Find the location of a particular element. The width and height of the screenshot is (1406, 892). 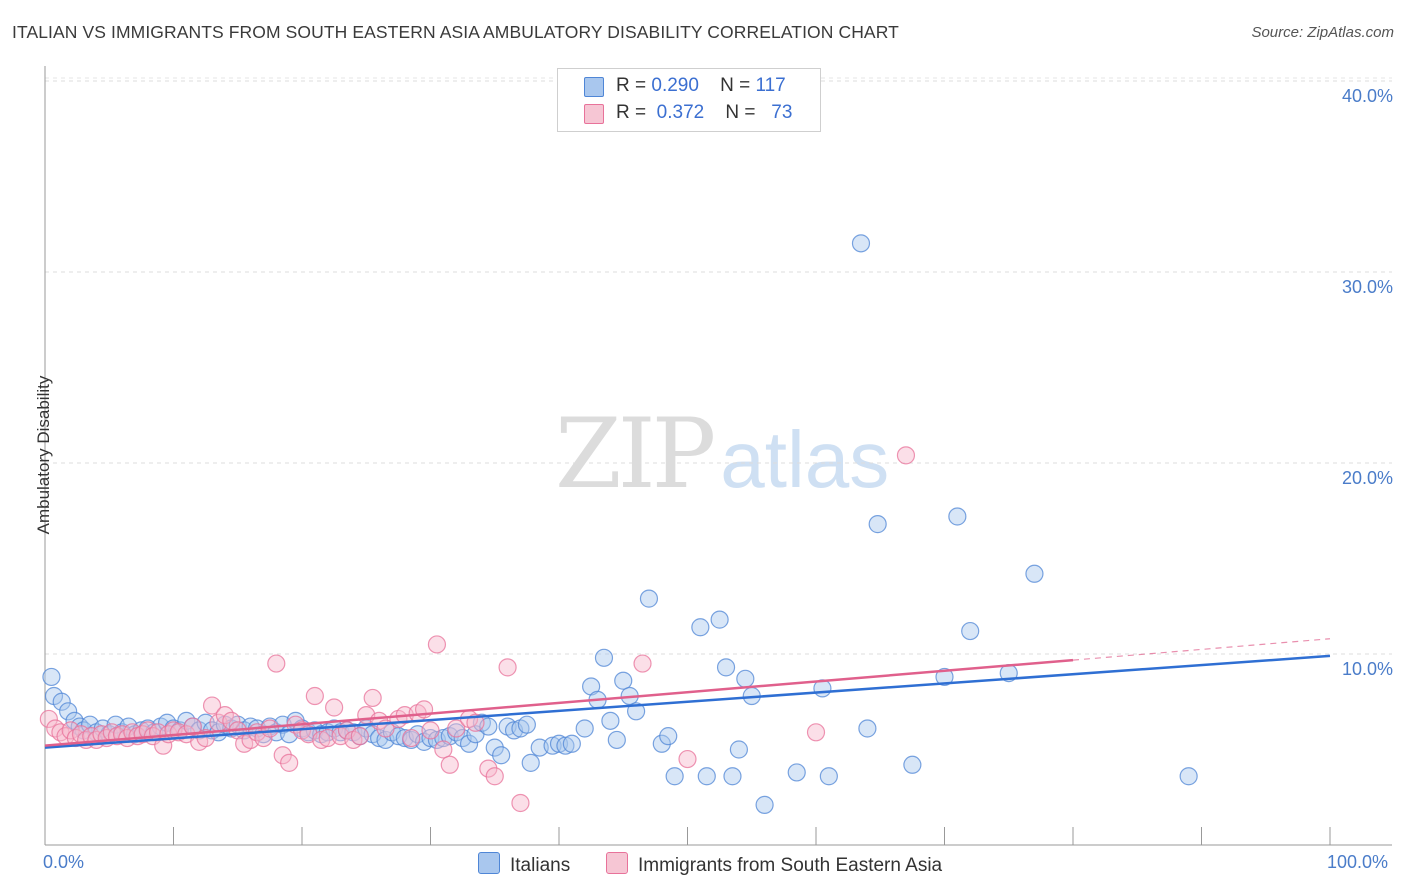

immigrants-trend-line is located at coordinates (559, 702).